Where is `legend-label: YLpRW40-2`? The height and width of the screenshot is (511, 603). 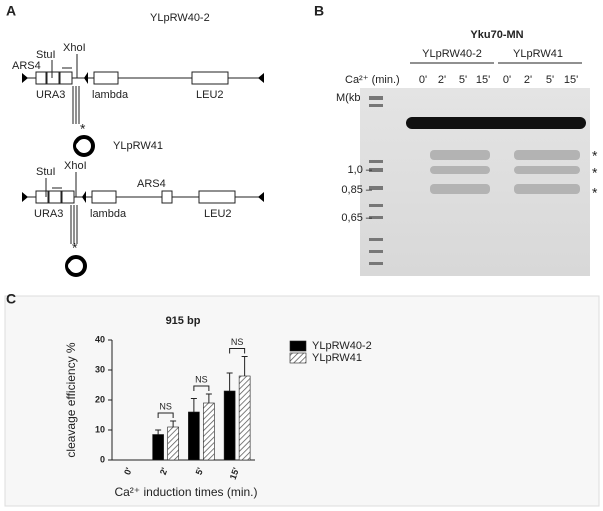 legend-label: YLpRW40-2 is located at coordinates (342, 346).